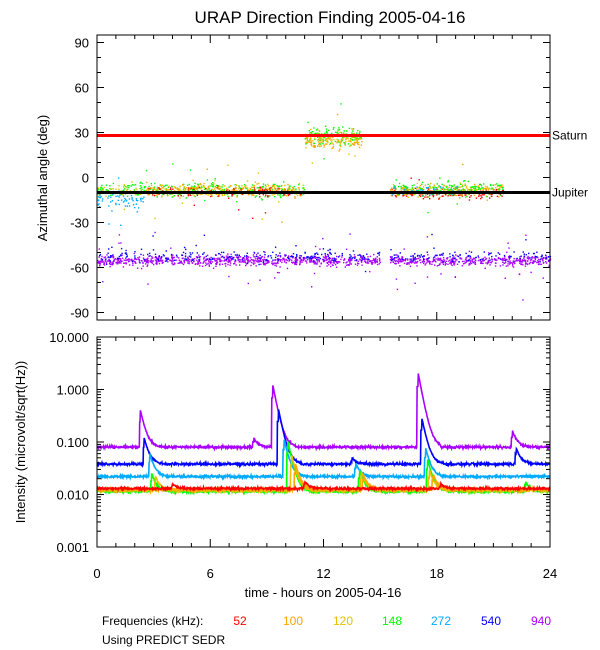 The image size is (600, 650). I want to click on azimuth-y-tick-label: 0, so click(85, 178).